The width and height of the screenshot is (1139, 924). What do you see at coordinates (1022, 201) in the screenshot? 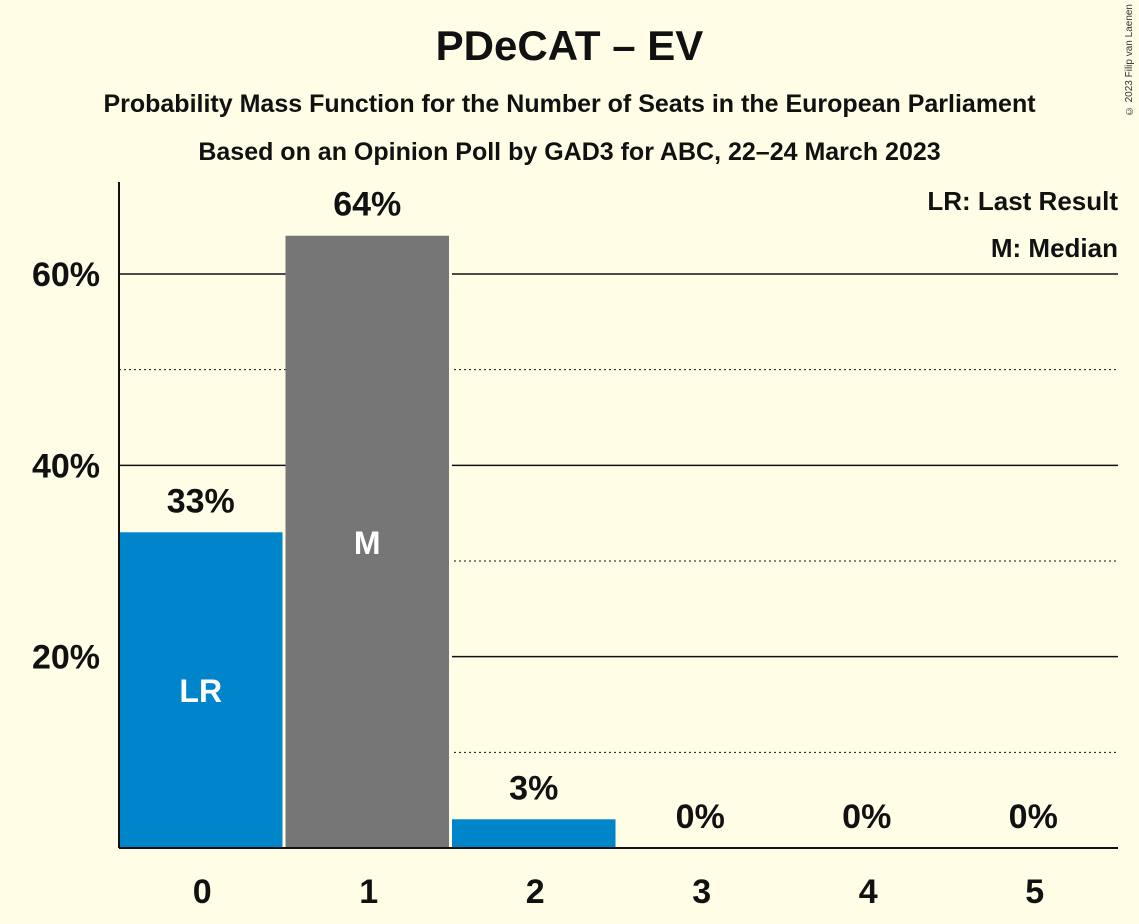
I see `legend-last-result: LR: Last Result` at bounding box center [1022, 201].